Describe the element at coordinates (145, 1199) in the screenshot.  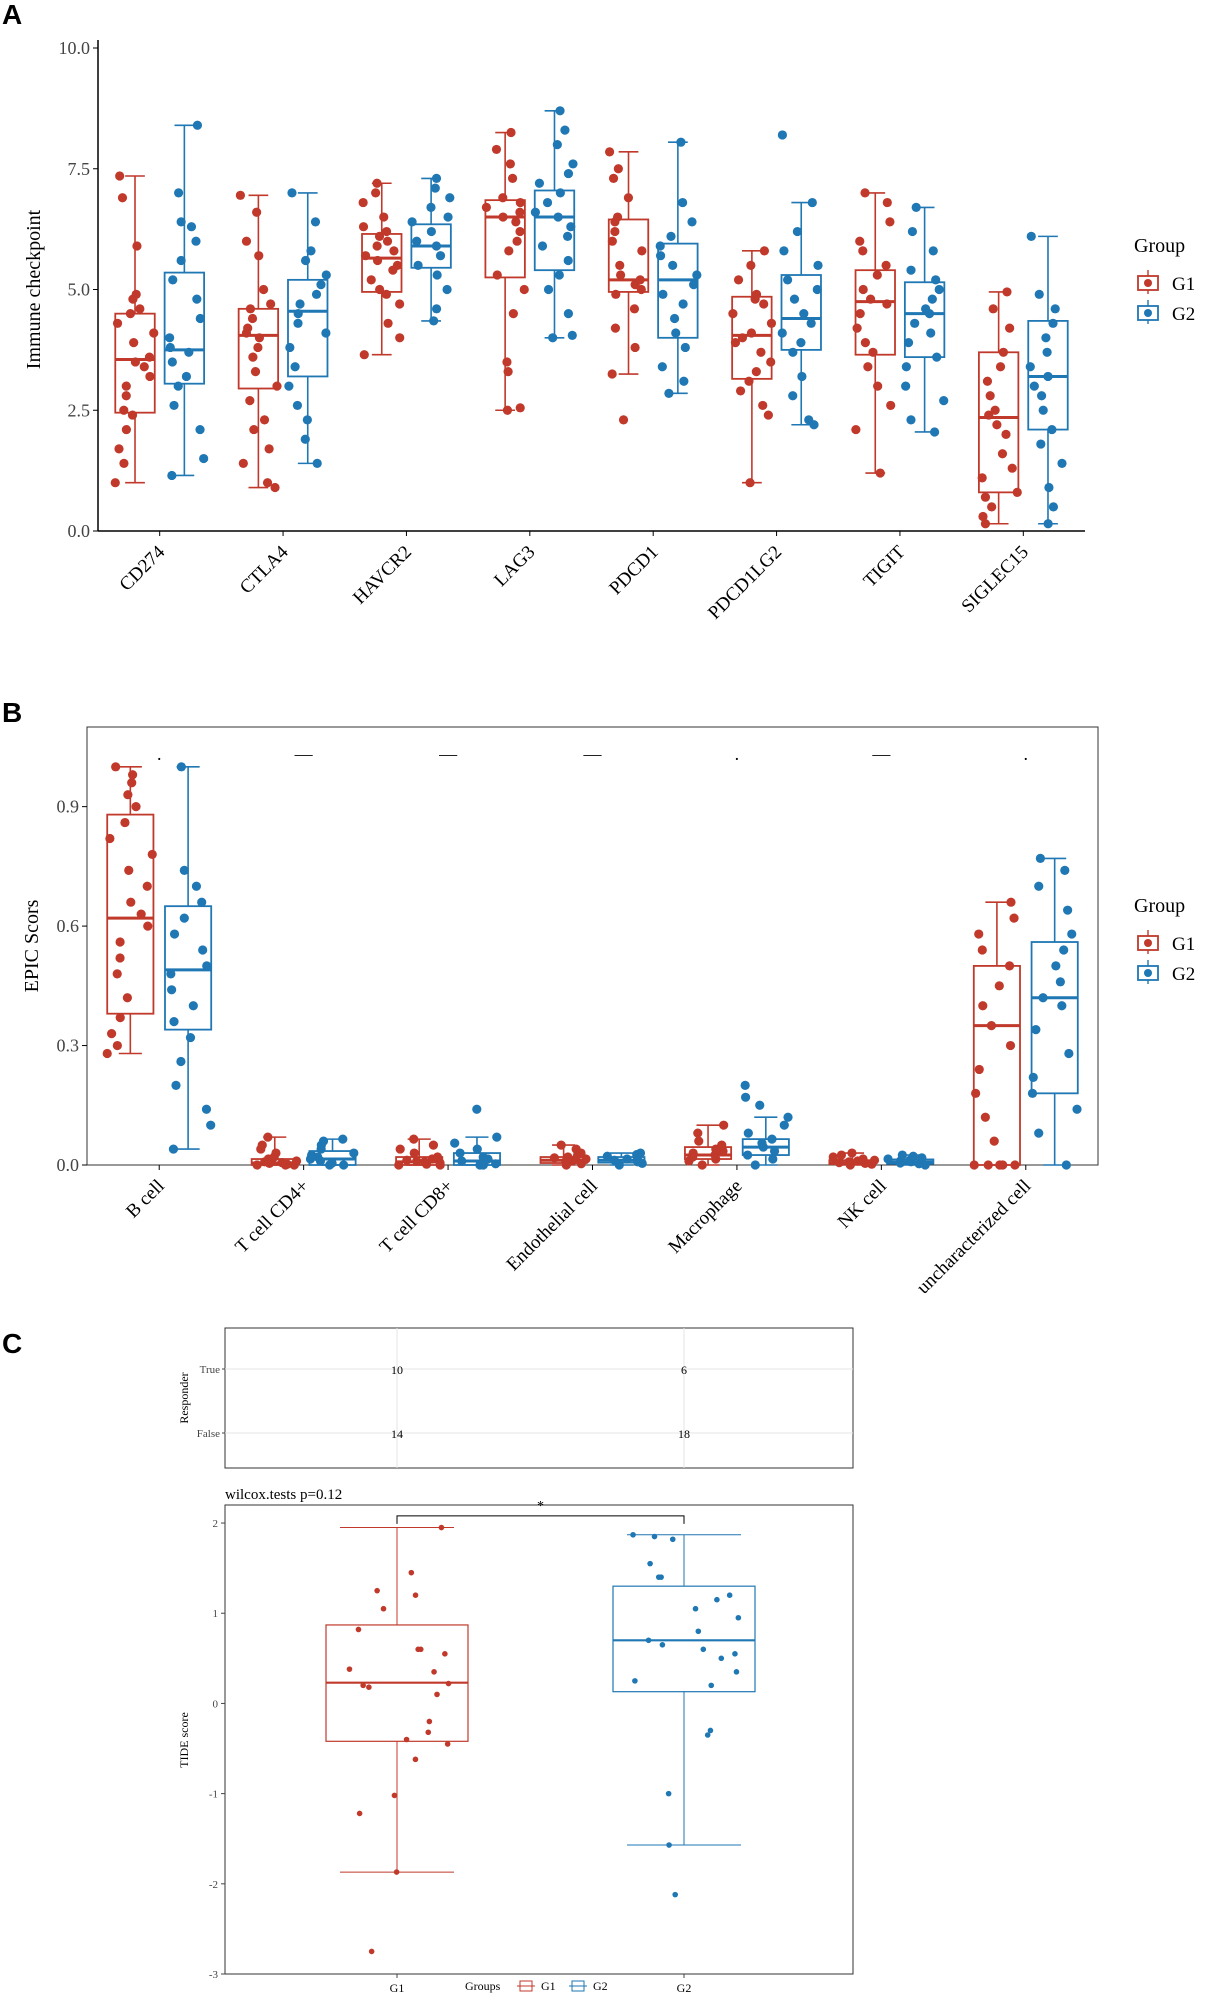
I see `x-tick-label: B cell` at that location.